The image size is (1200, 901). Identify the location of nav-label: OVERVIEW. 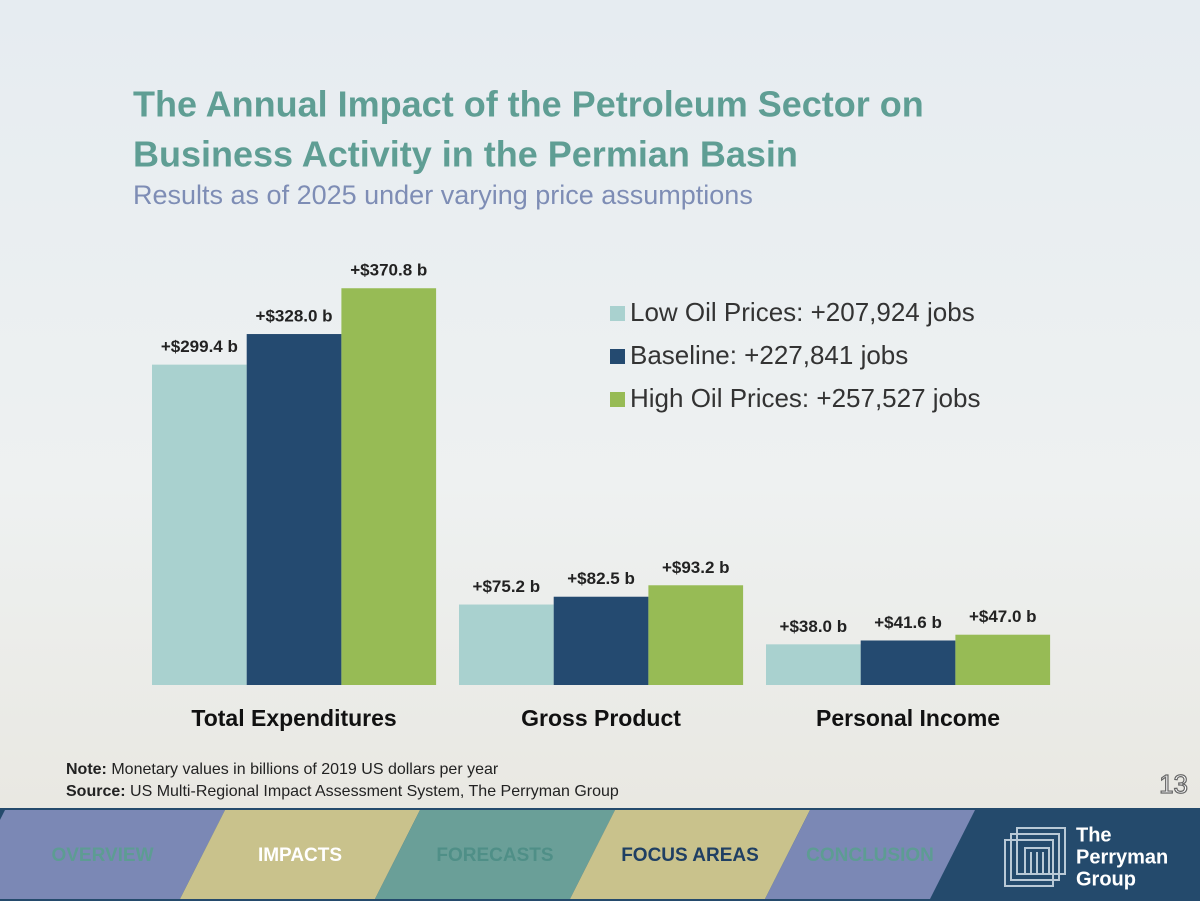
(102, 855).